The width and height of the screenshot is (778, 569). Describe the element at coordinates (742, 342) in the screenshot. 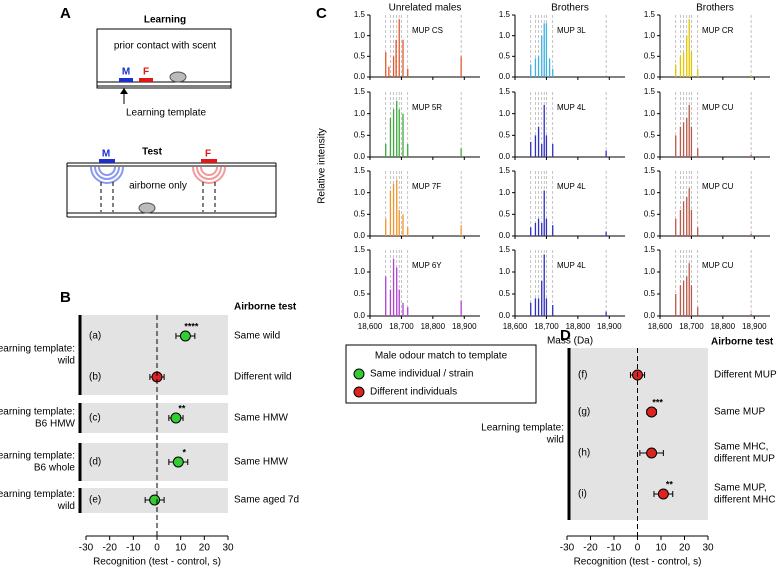

I see `column-header: Airborne test` at that location.